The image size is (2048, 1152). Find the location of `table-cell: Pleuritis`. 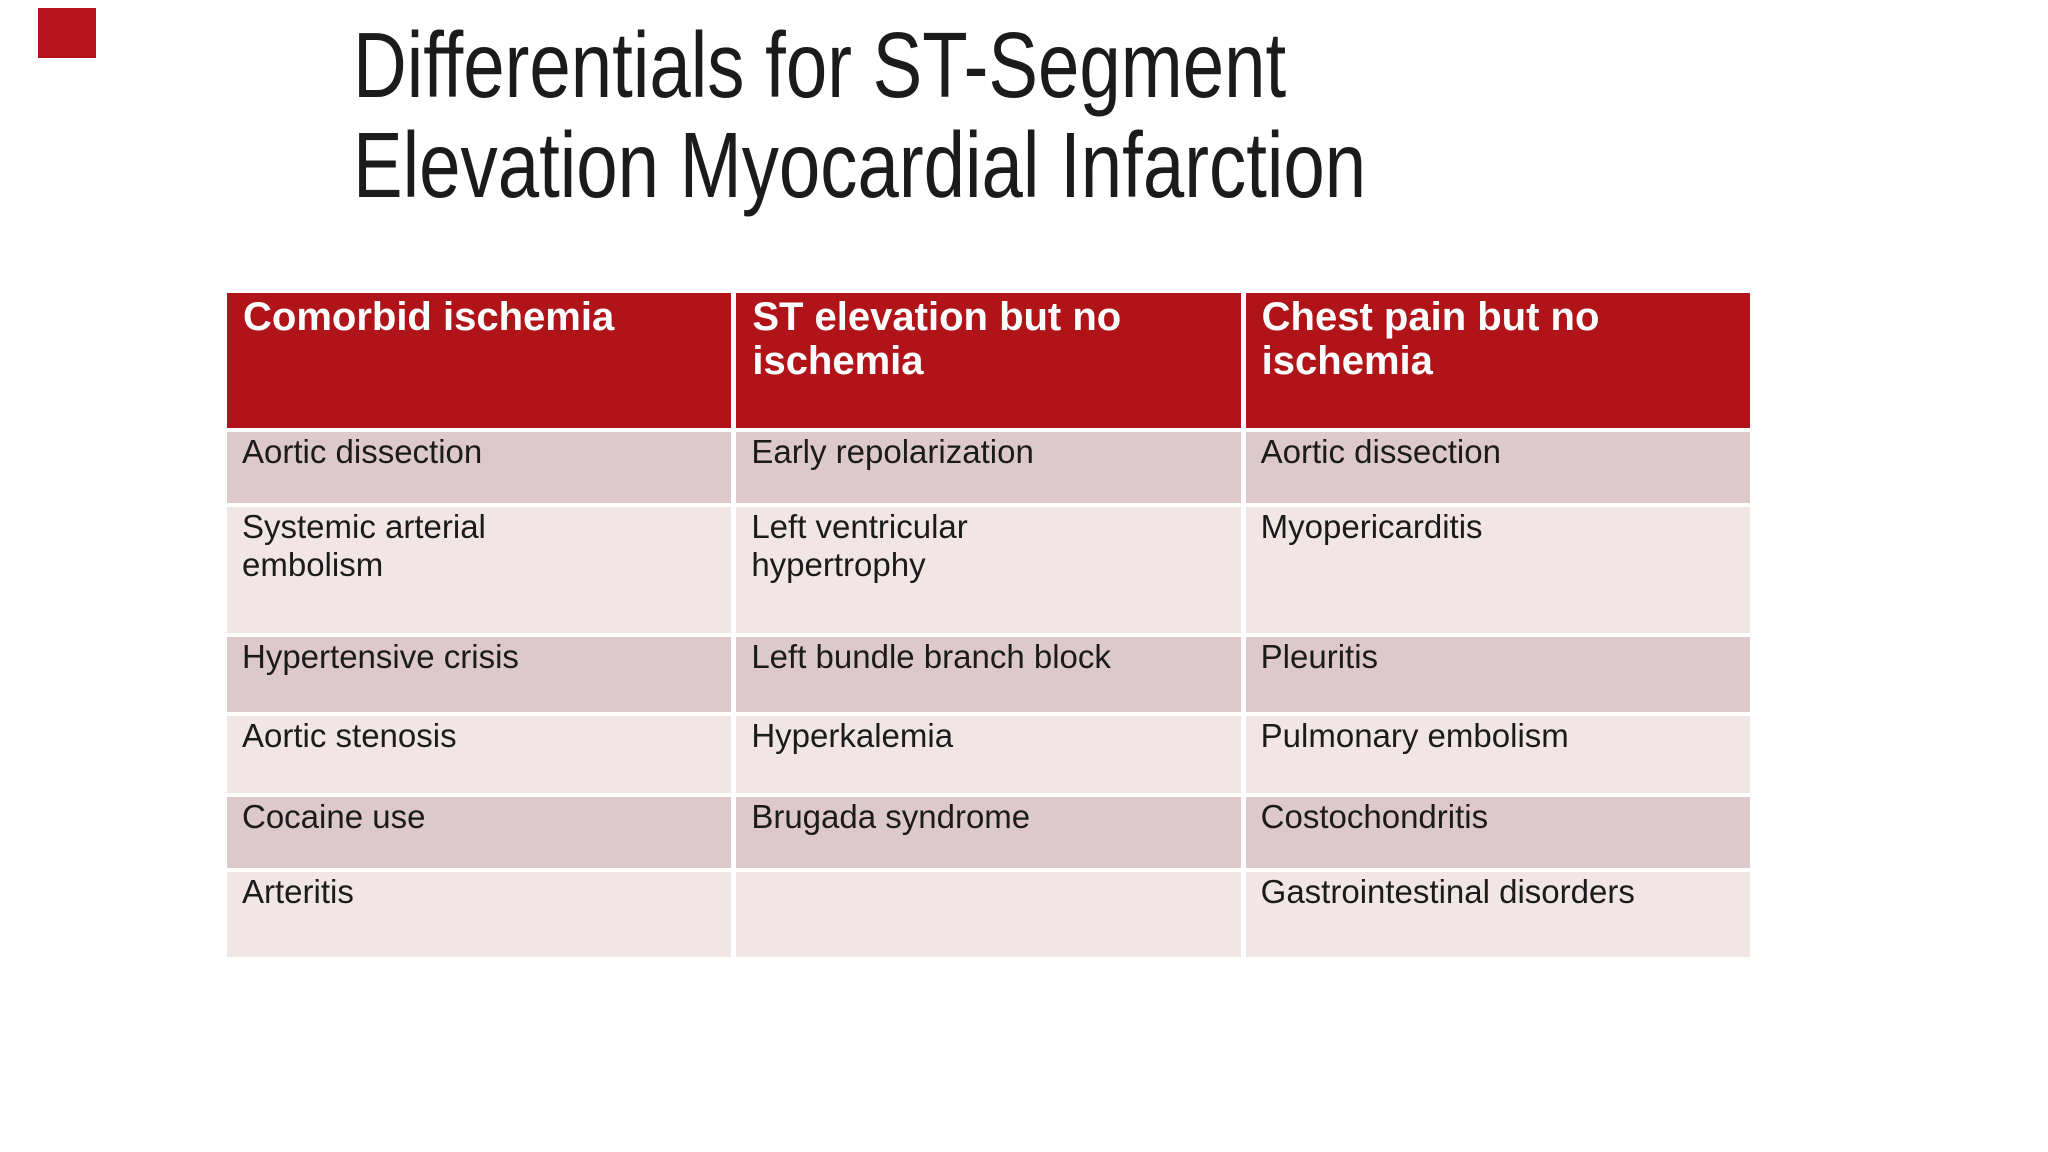

table-cell: Pleuritis is located at coordinates (1497, 674).